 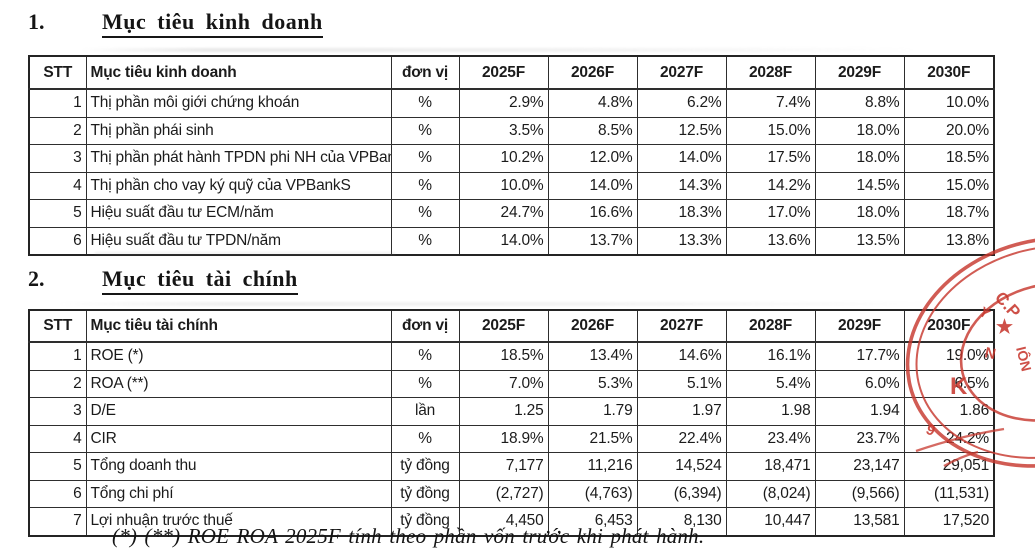 I want to click on header-name: Mục tiêu kinh doanh, so click(x=238, y=72).